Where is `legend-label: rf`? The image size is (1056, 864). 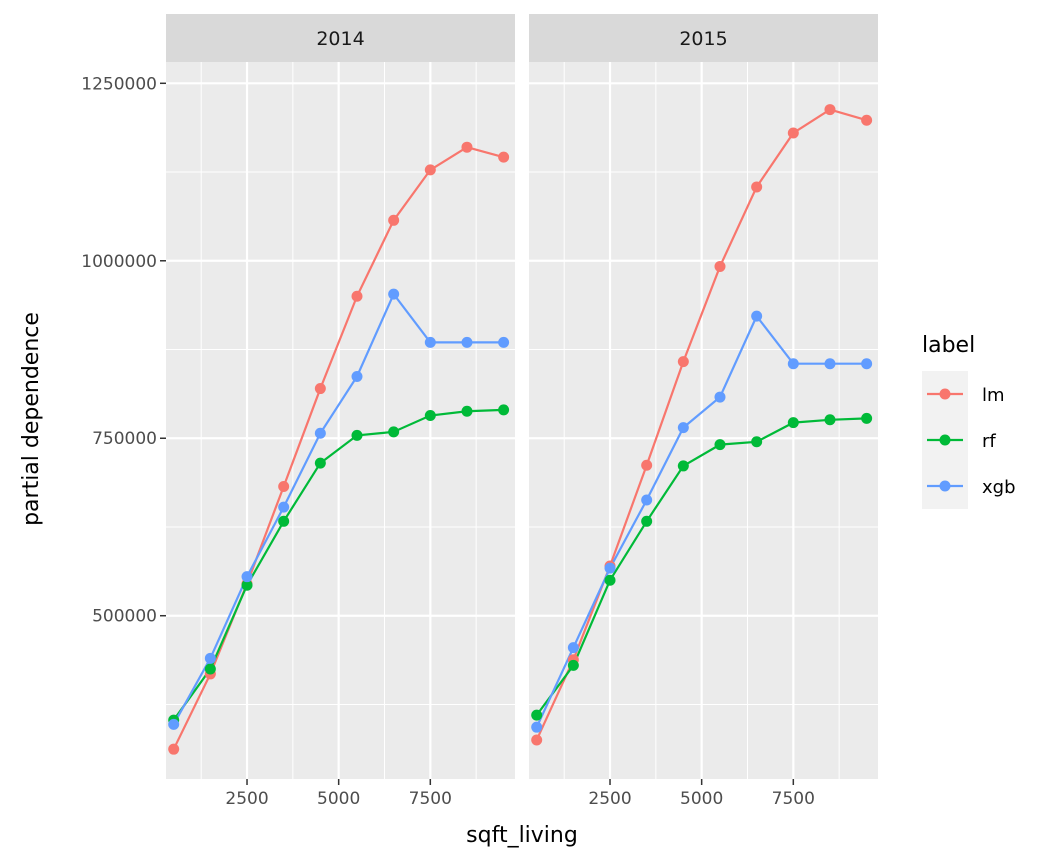 legend-label: rf is located at coordinates (989, 441).